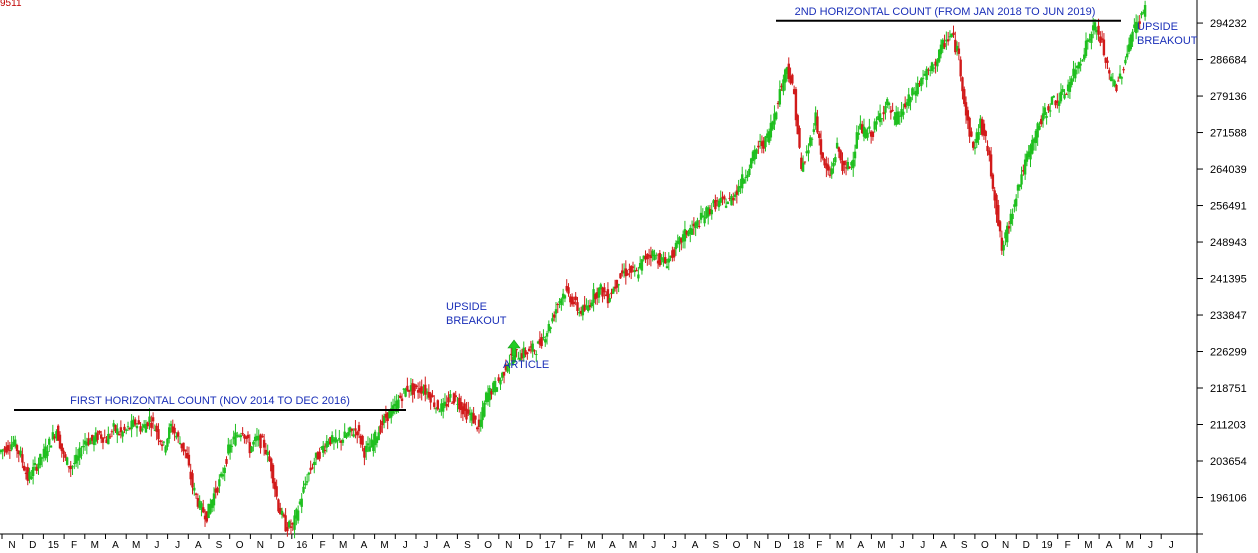  What do you see at coordinates (1047, 545) in the screenshot?
I see `x-tick-label: 19` at bounding box center [1047, 545].